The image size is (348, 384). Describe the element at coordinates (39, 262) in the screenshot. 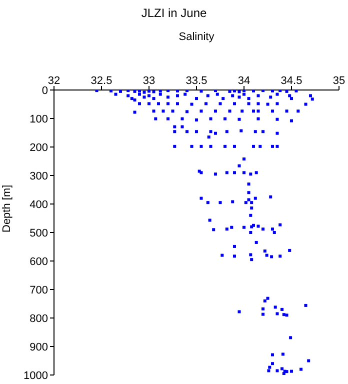

I see `y-tick-label: 600` at that location.